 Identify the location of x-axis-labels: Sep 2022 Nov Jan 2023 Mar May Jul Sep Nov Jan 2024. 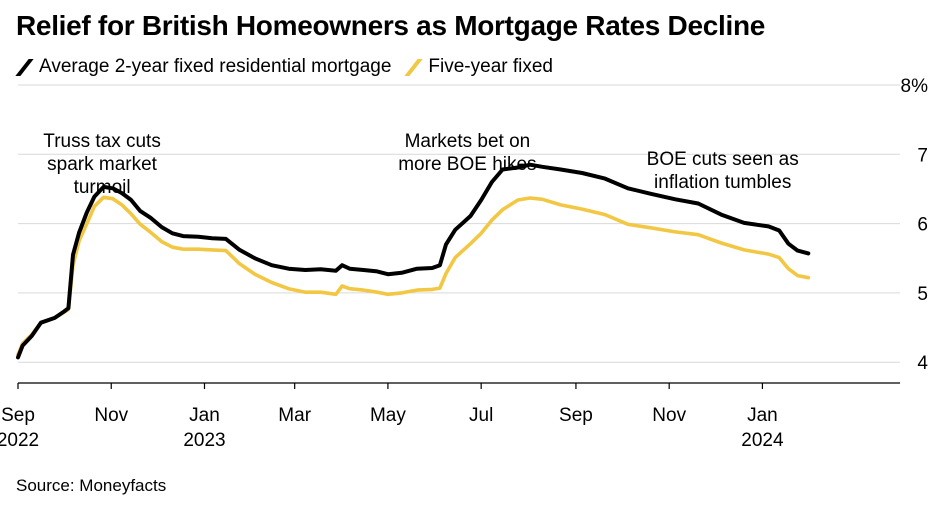
(392, 428).